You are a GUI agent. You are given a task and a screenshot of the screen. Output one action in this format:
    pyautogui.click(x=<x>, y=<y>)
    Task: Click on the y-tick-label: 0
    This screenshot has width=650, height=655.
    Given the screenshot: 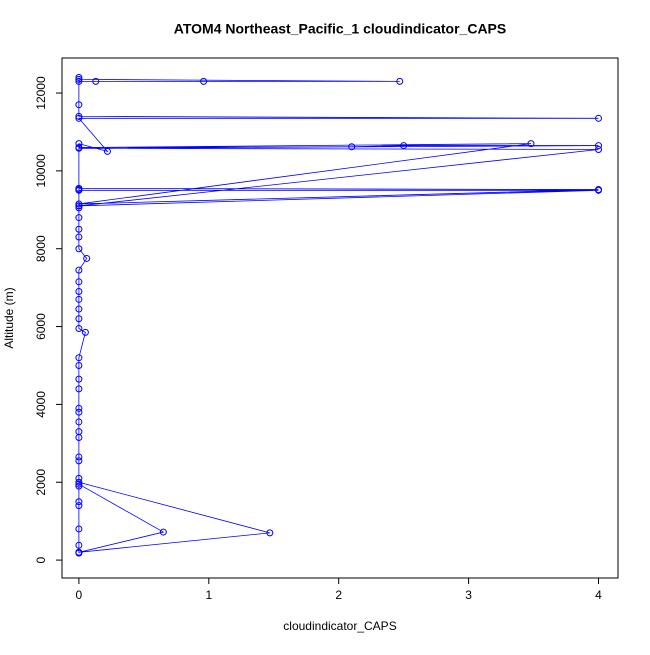 What is the action you would take?
    pyautogui.click(x=41, y=559)
    